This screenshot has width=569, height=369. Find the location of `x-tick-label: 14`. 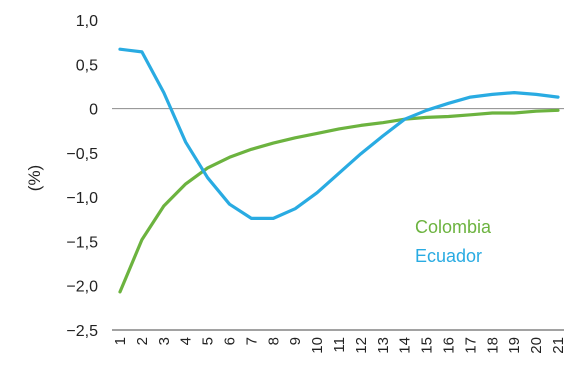

x-tick-label: 14 is located at coordinates (405, 345).